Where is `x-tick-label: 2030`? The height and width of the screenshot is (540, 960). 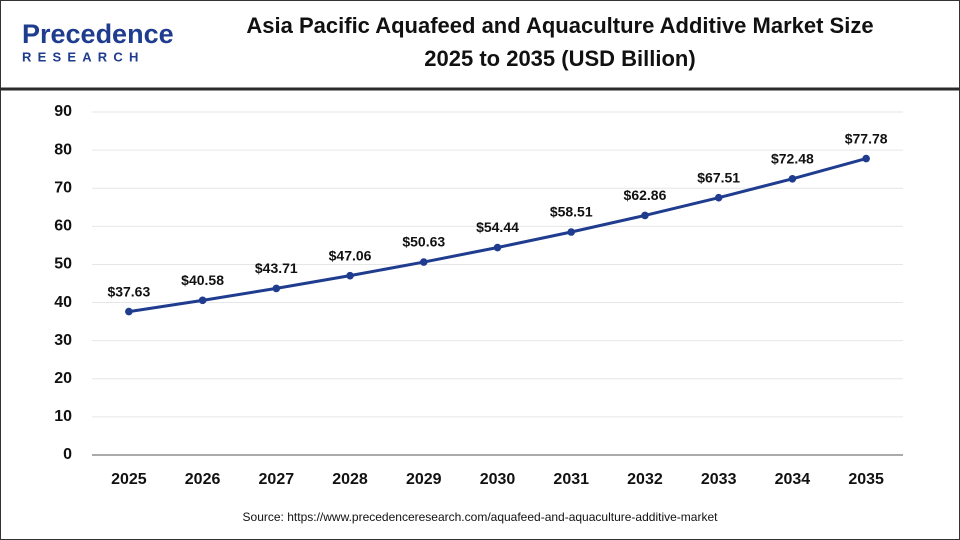 x-tick-label: 2030 is located at coordinates (498, 479).